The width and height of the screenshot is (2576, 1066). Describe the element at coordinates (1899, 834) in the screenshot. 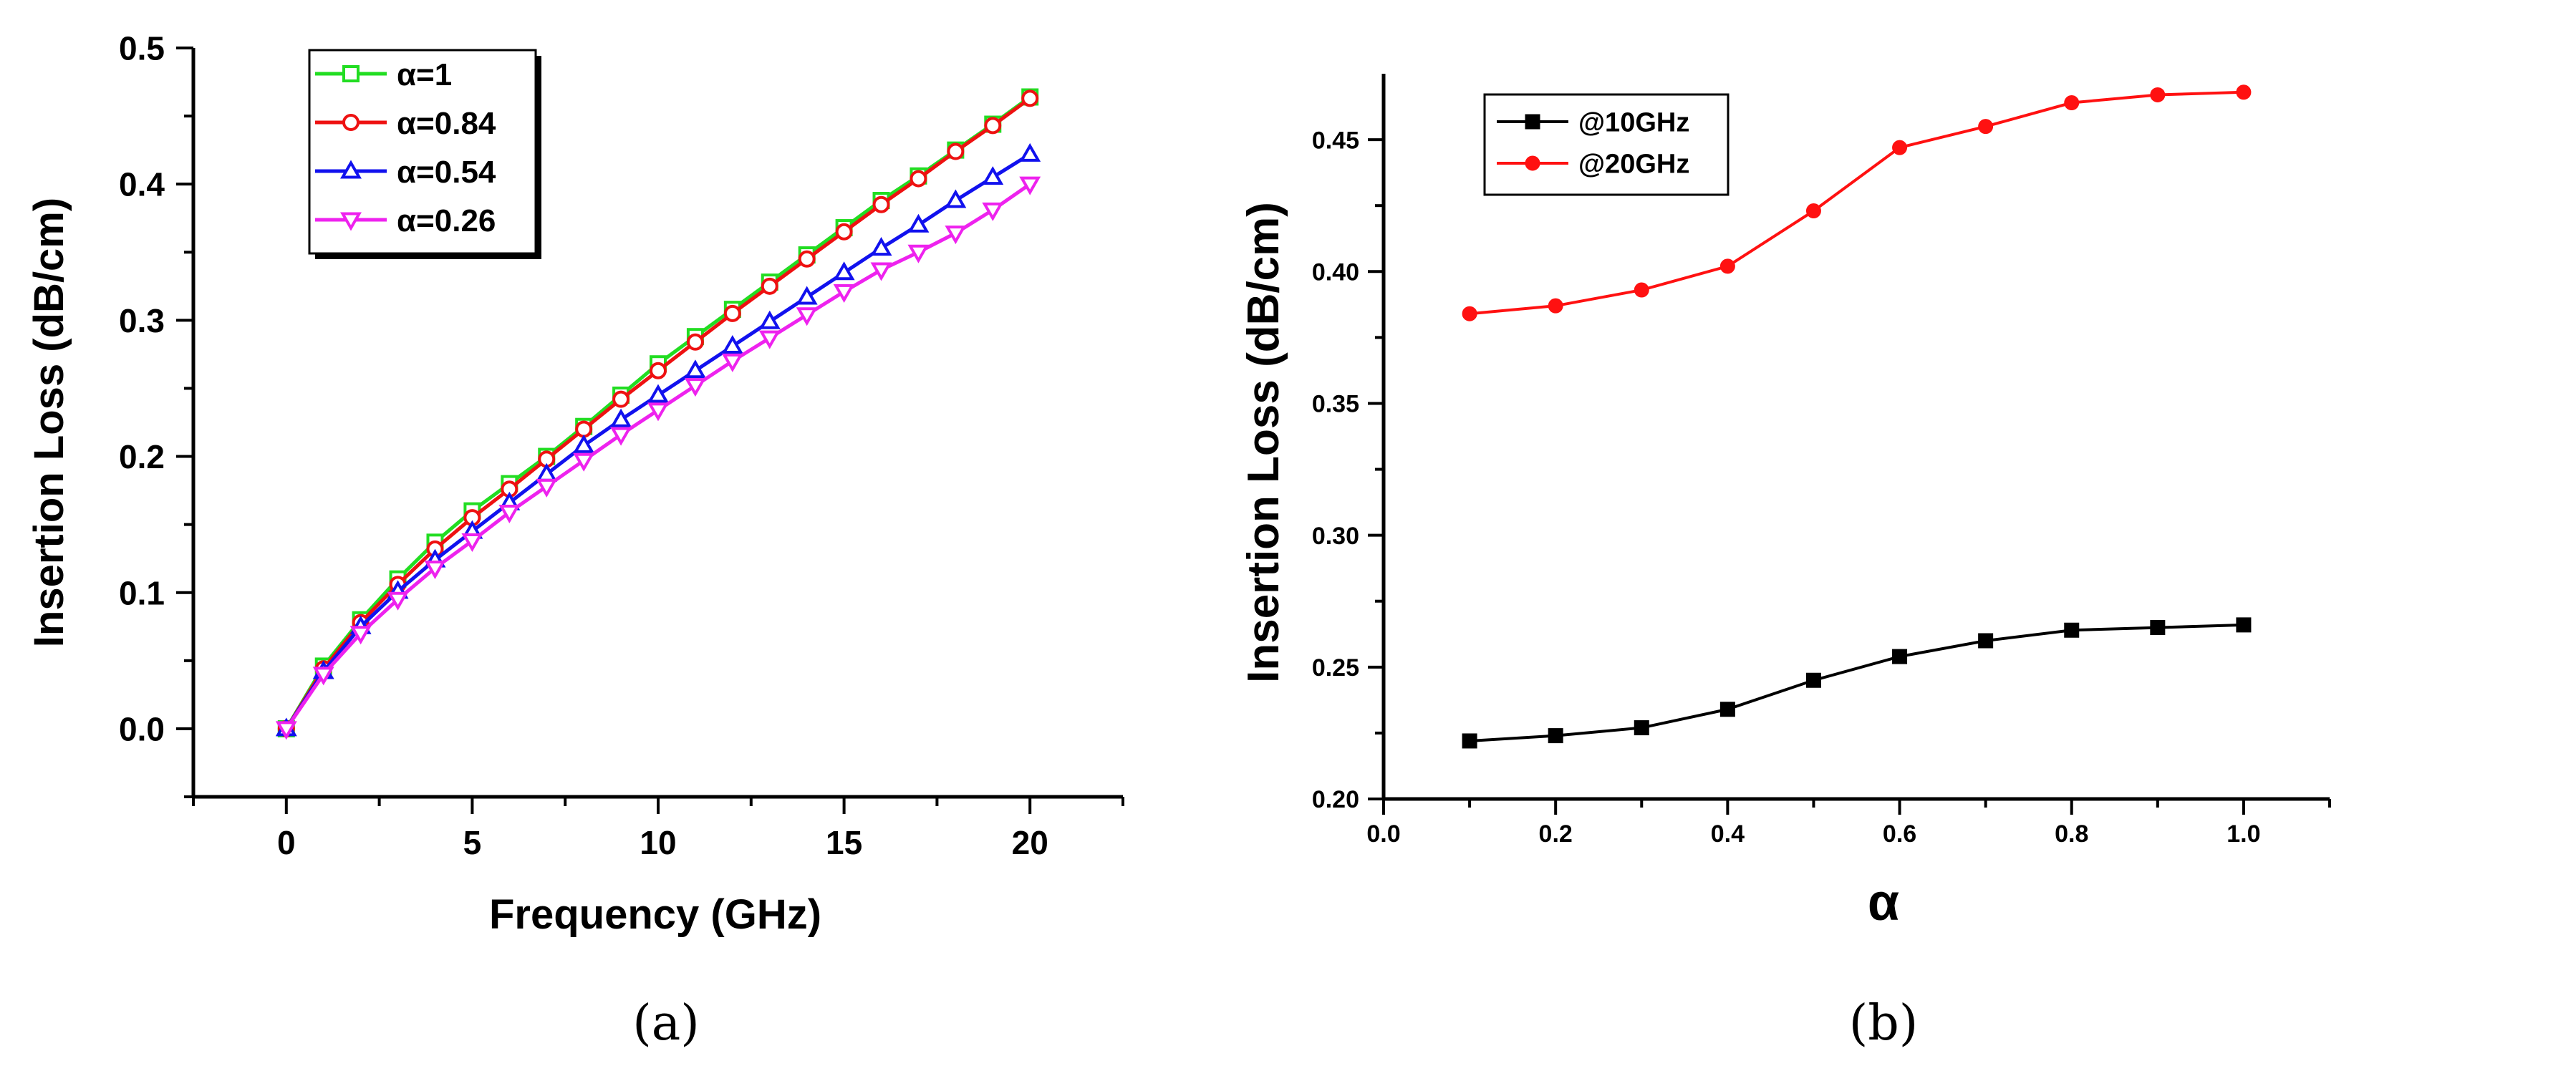

I see `x-tick-label: 0.6` at that location.